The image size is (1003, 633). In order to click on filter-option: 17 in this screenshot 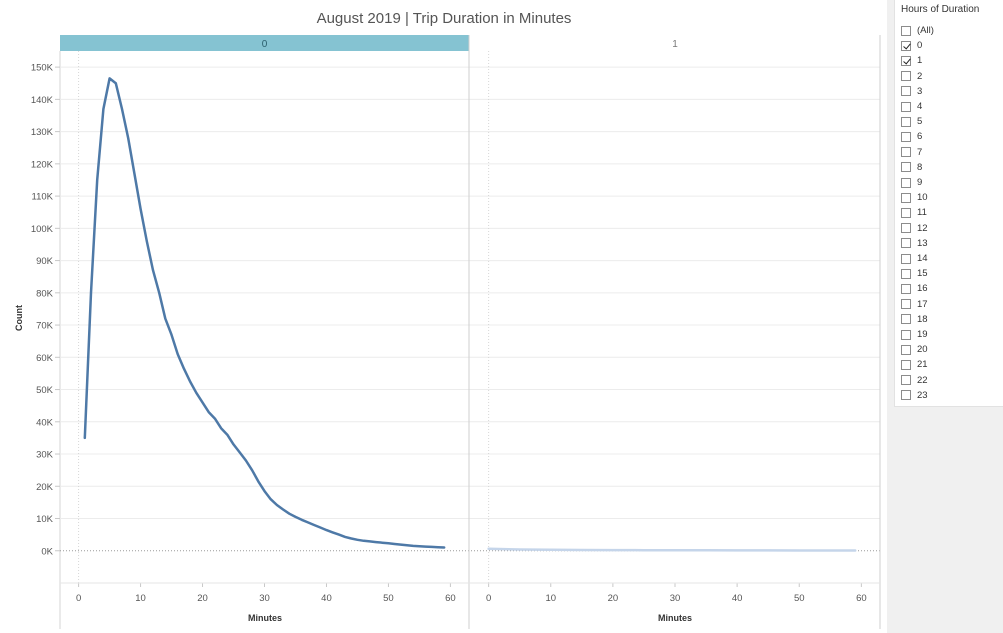, I will do `click(951, 304)`.